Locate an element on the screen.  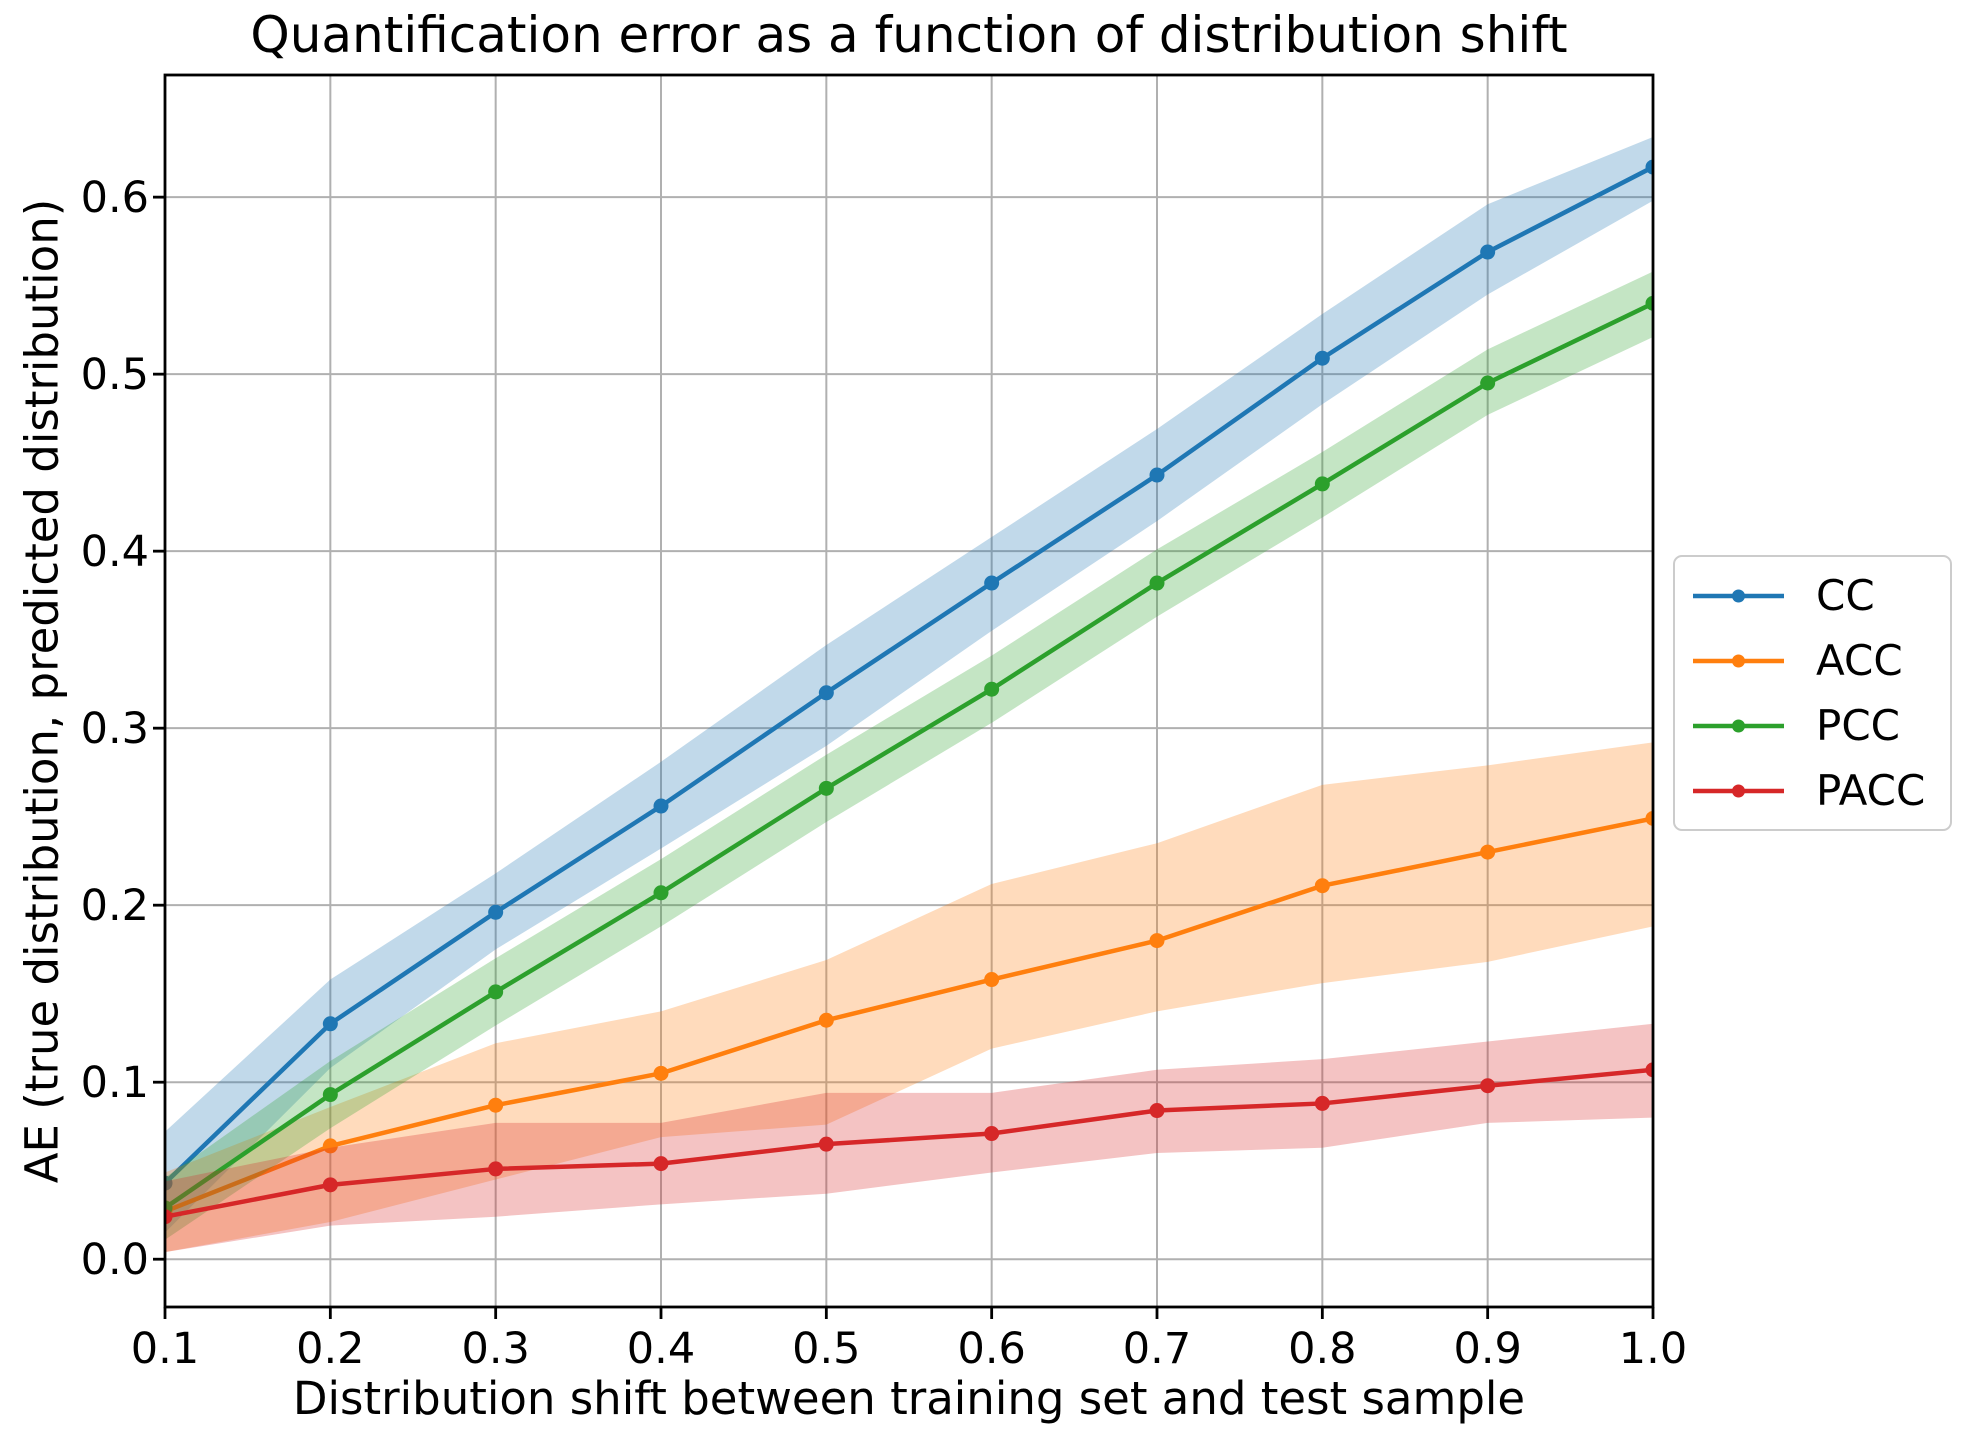
legend-marker-ACC is located at coordinates (1738, 660).